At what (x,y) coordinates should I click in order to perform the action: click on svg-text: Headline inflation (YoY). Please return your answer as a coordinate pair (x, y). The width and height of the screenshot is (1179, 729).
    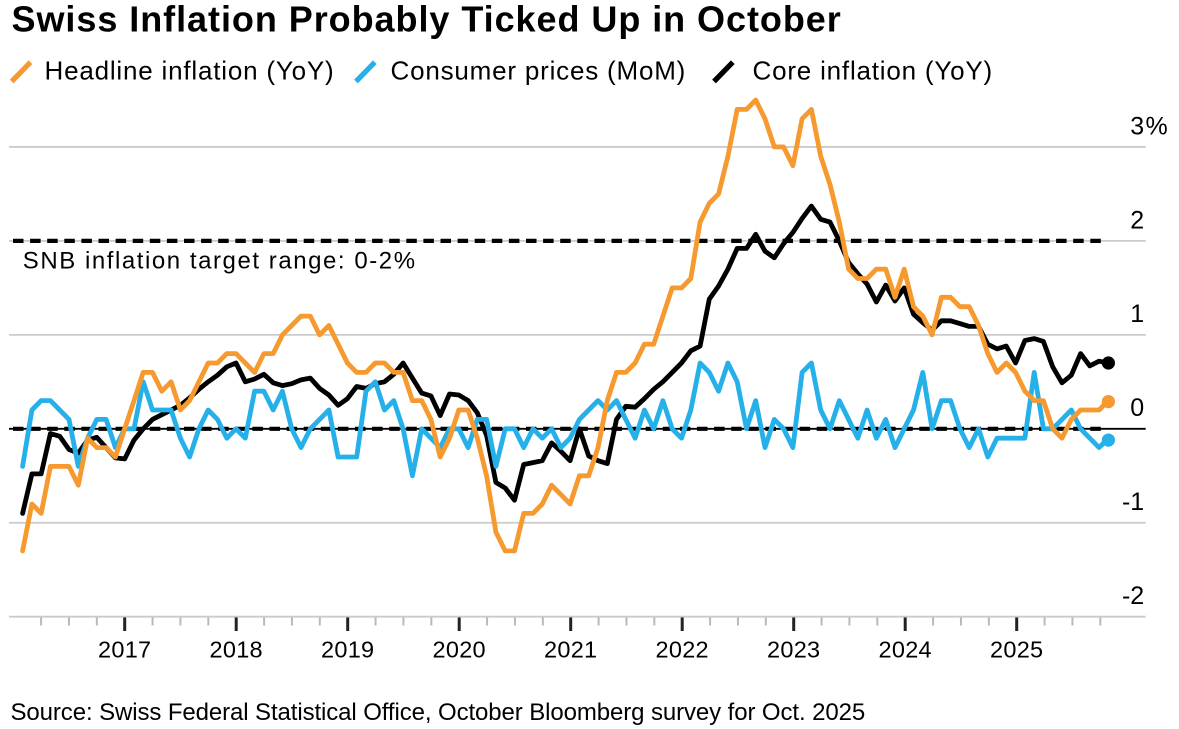
    Looking at the image, I should click on (190, 71).